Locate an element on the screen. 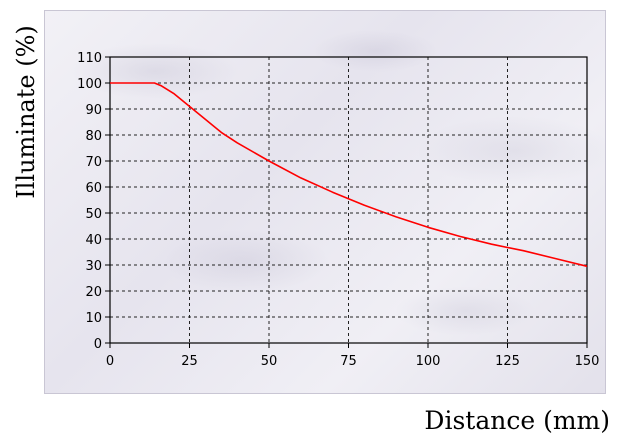  y-tick-label: 50 is located at coordinates (93, 214).